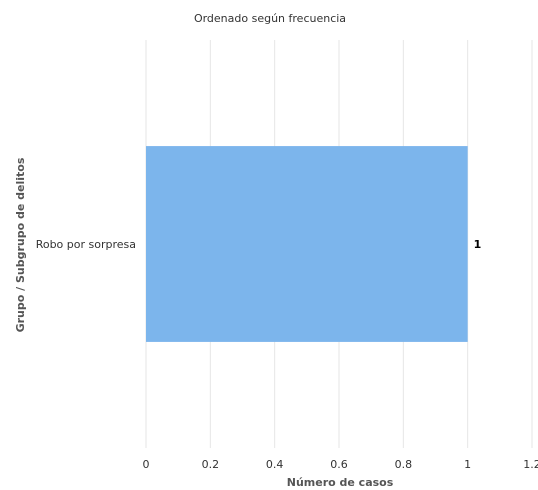 This screenshot has height=490, width=538. Describe the element at coordinates (339, 464) in the screenshot. I see `x-tick-label: 0.6` at that location.